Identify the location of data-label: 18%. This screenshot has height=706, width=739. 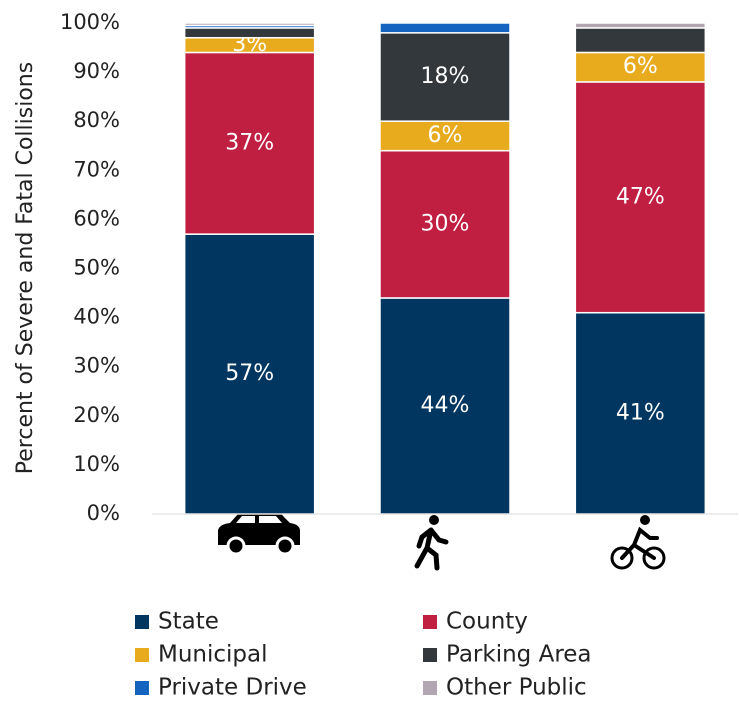
(445, 76).